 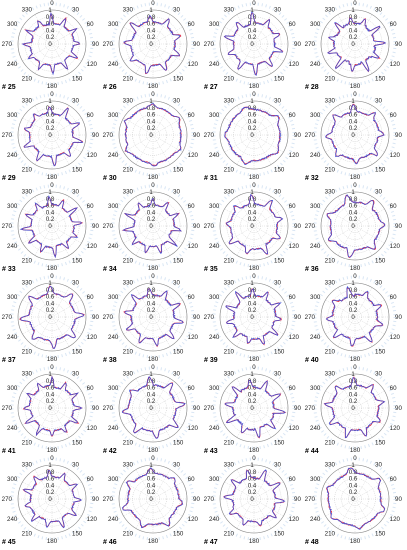 What do you see at coordinates (252, 382) in the screenshot?
I see `radial-tick-label: 0.8` at bounding box center [252, 382].